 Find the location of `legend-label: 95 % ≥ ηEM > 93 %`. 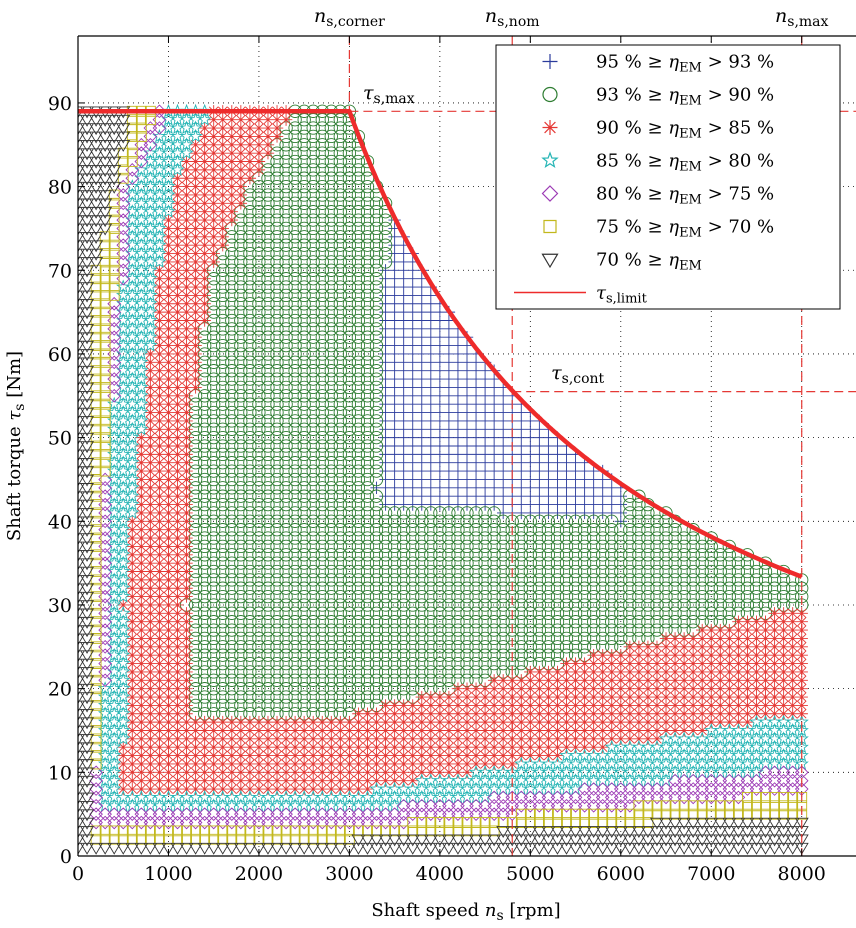

legend-label: 95 % ≥ ηEM > 93 % is located at coordinates (685, 64).